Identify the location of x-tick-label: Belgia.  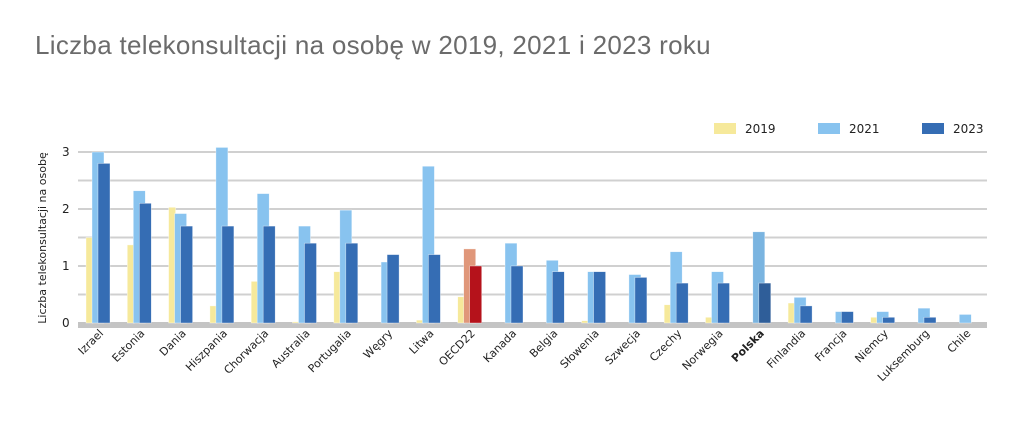
(543, 343).